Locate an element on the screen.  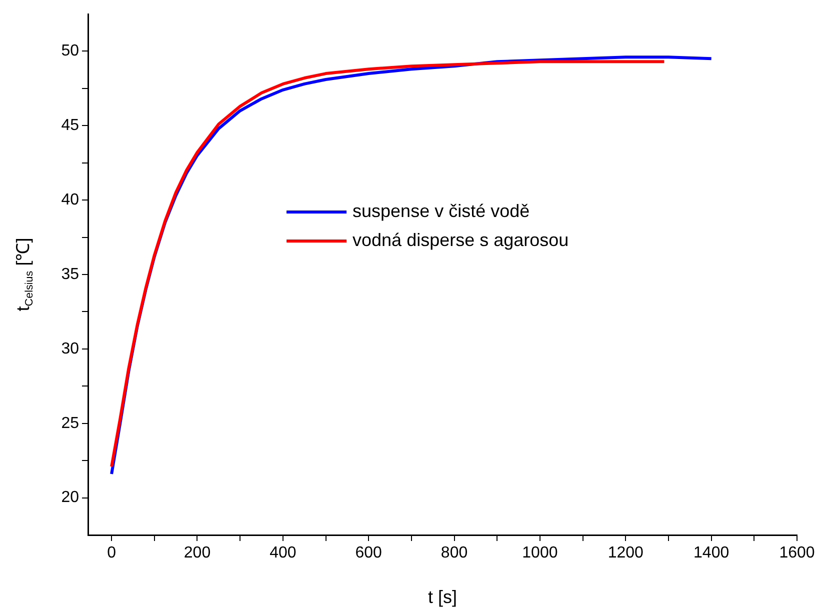
x-tick-label: 0 is located at coordinates (111, 553).